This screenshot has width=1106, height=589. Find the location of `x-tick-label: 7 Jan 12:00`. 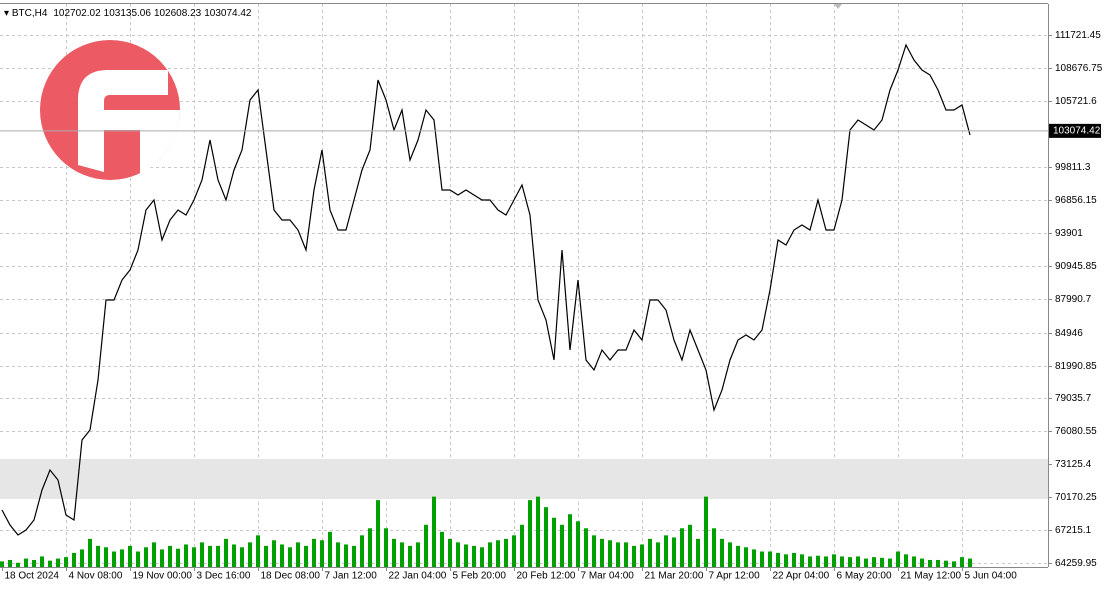

x-tick-label: 7 Jan 12:00 is located at coordinates (351, 576).